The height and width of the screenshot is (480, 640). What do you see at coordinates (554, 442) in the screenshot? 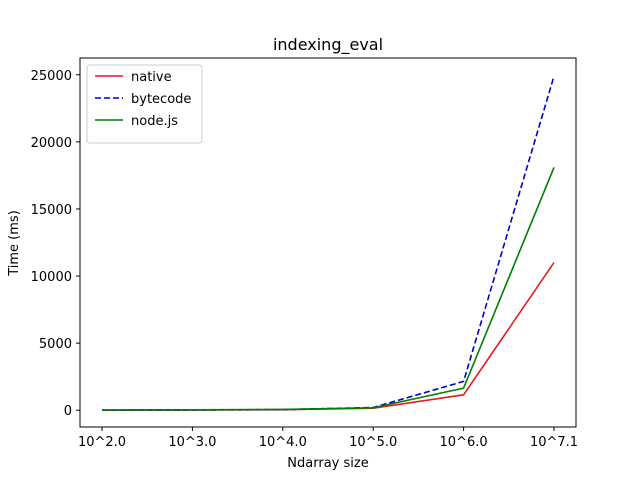
I see `x-tick-label: 10^7.1` at bounding box center [554, 442].